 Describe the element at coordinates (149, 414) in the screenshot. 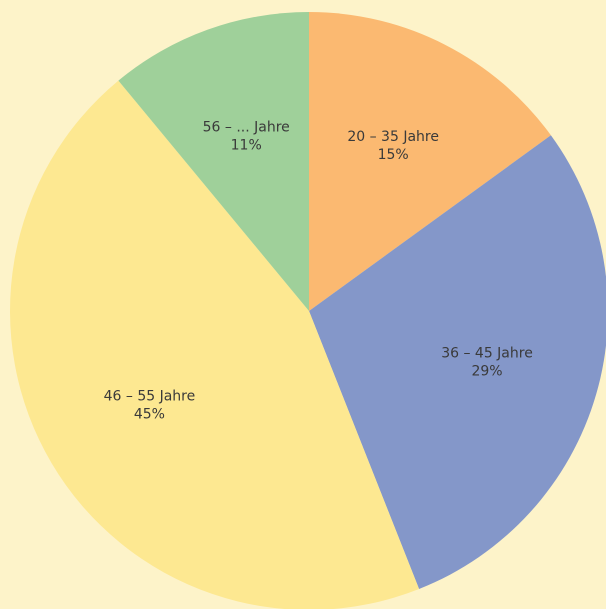

I see `slice-value-label: 45%` at that location.